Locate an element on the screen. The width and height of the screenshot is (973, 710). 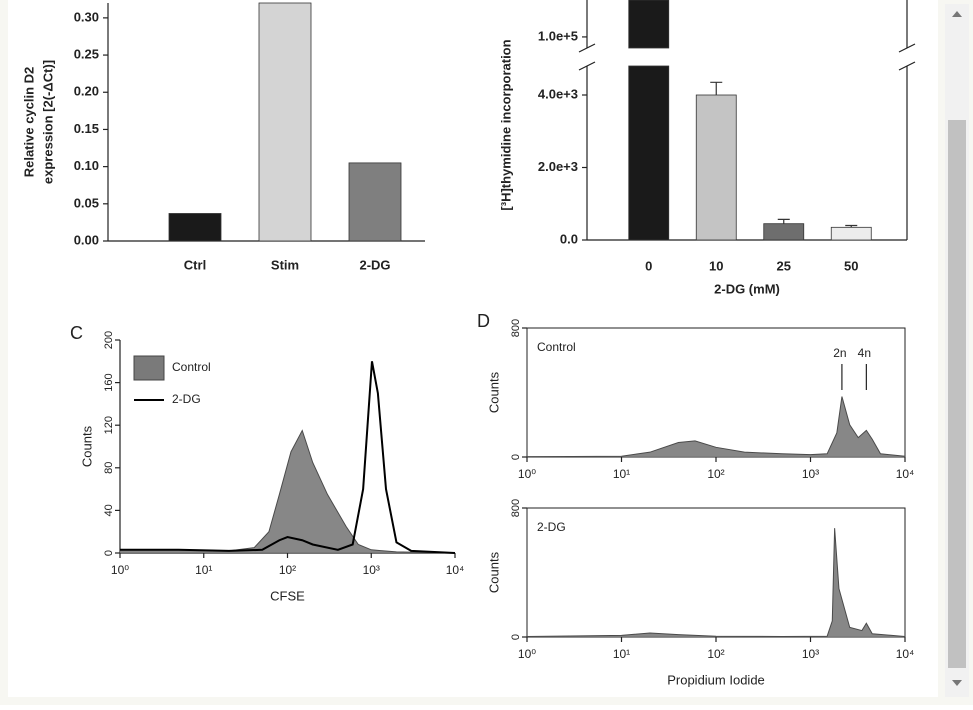
y-axis-label: [³H]thymidine incorporation is located at coordinates (505, 124).